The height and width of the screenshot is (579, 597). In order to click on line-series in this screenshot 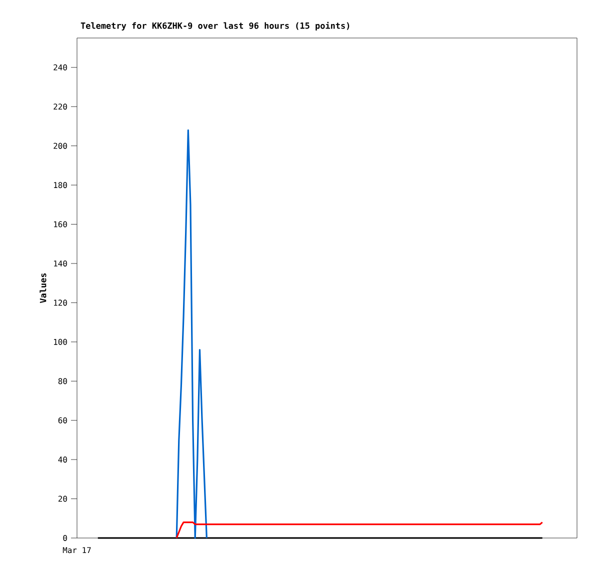, I will do `click(192, 334)`.